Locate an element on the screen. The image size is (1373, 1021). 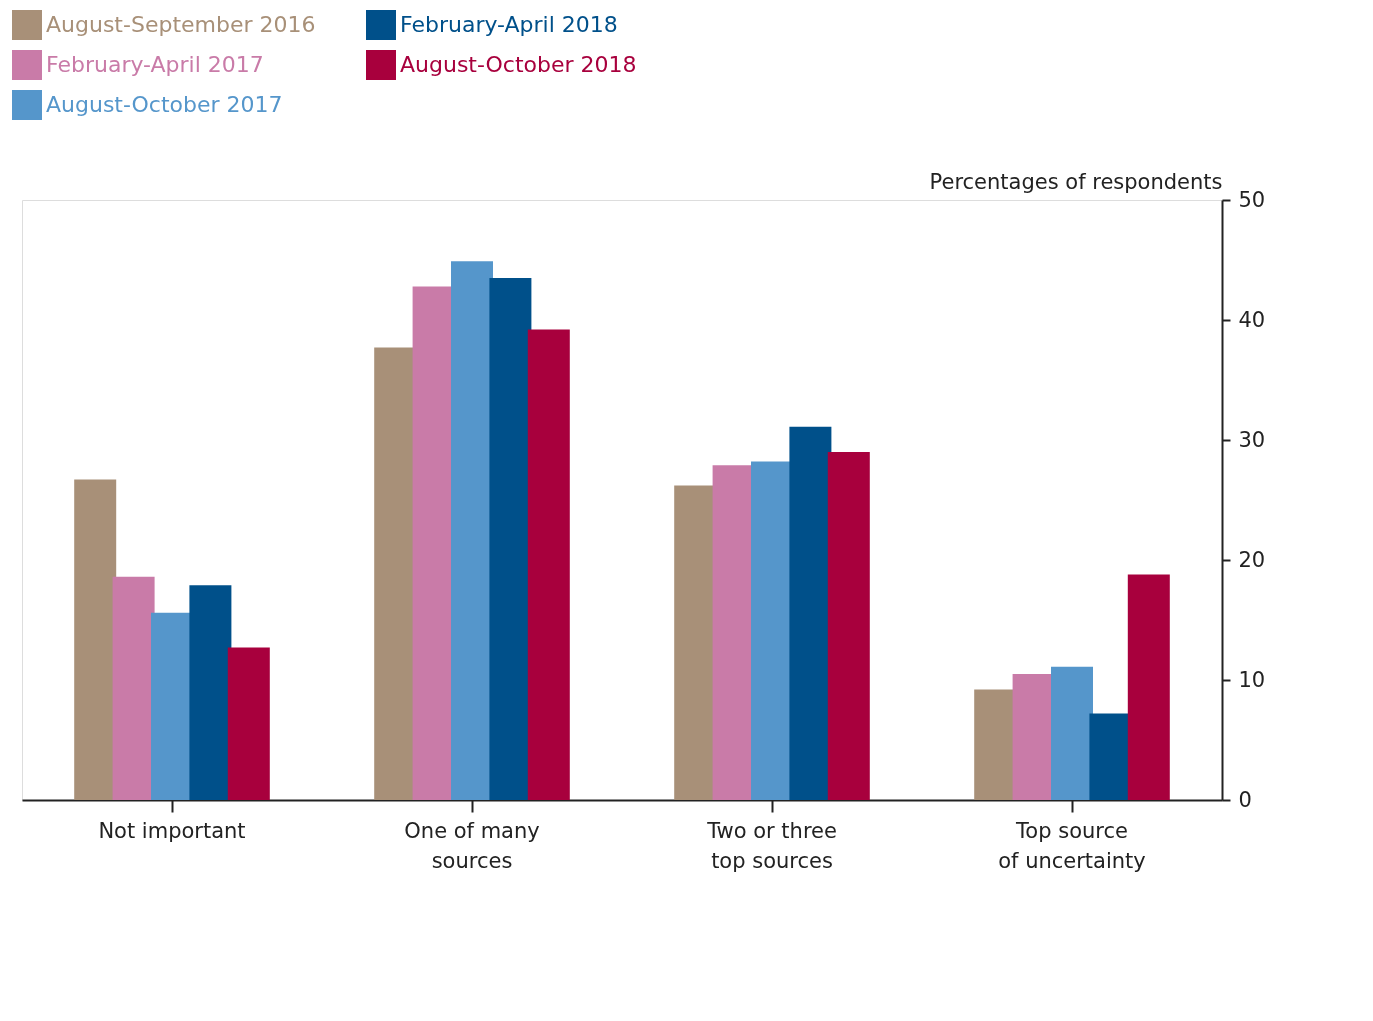
y-tick-label: 50 is located at coordinates (1252, 199).